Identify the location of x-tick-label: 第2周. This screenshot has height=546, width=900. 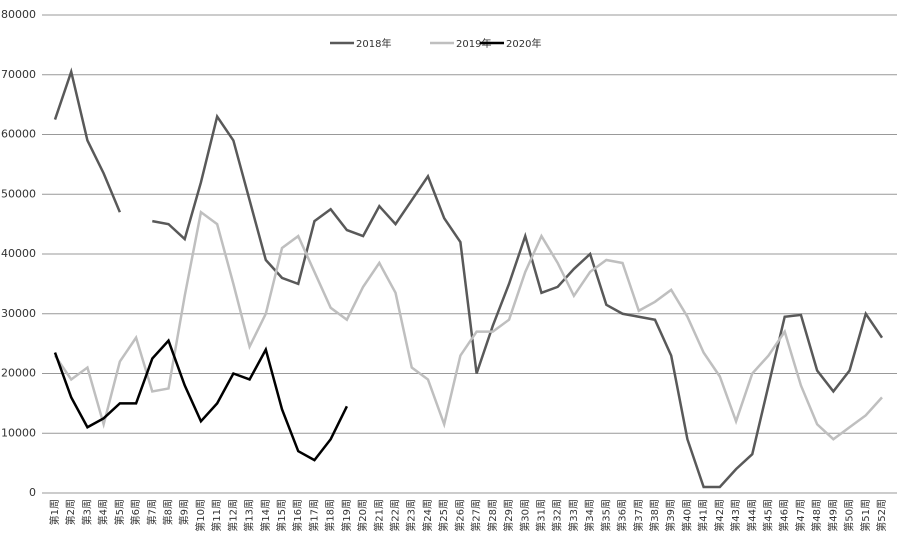
(70, 512).